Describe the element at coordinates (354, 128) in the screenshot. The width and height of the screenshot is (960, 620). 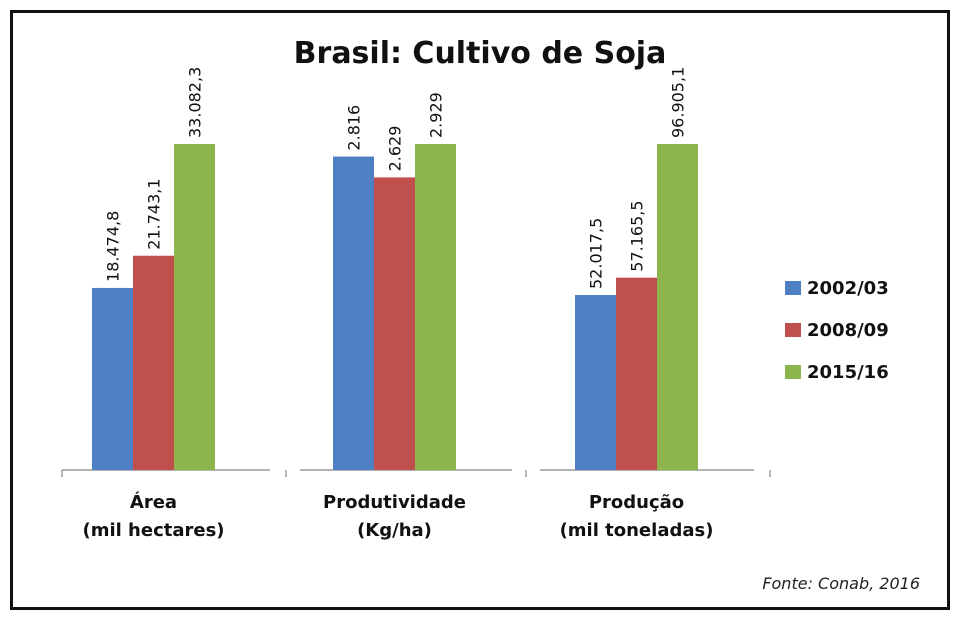
I see `data-label-2-2002-03: 2.816` at that location.